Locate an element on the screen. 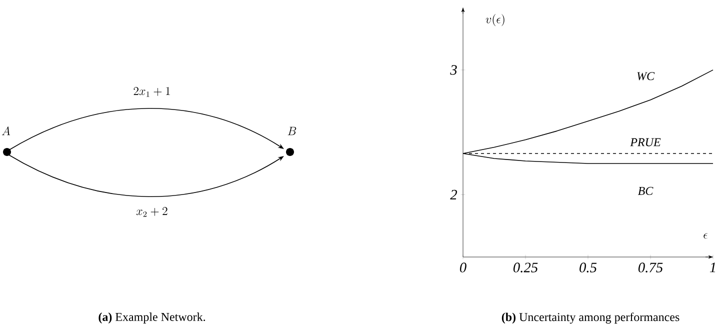 The image size is (727, 330). text: (a) Example Network. is located at coordinates (152, 318).